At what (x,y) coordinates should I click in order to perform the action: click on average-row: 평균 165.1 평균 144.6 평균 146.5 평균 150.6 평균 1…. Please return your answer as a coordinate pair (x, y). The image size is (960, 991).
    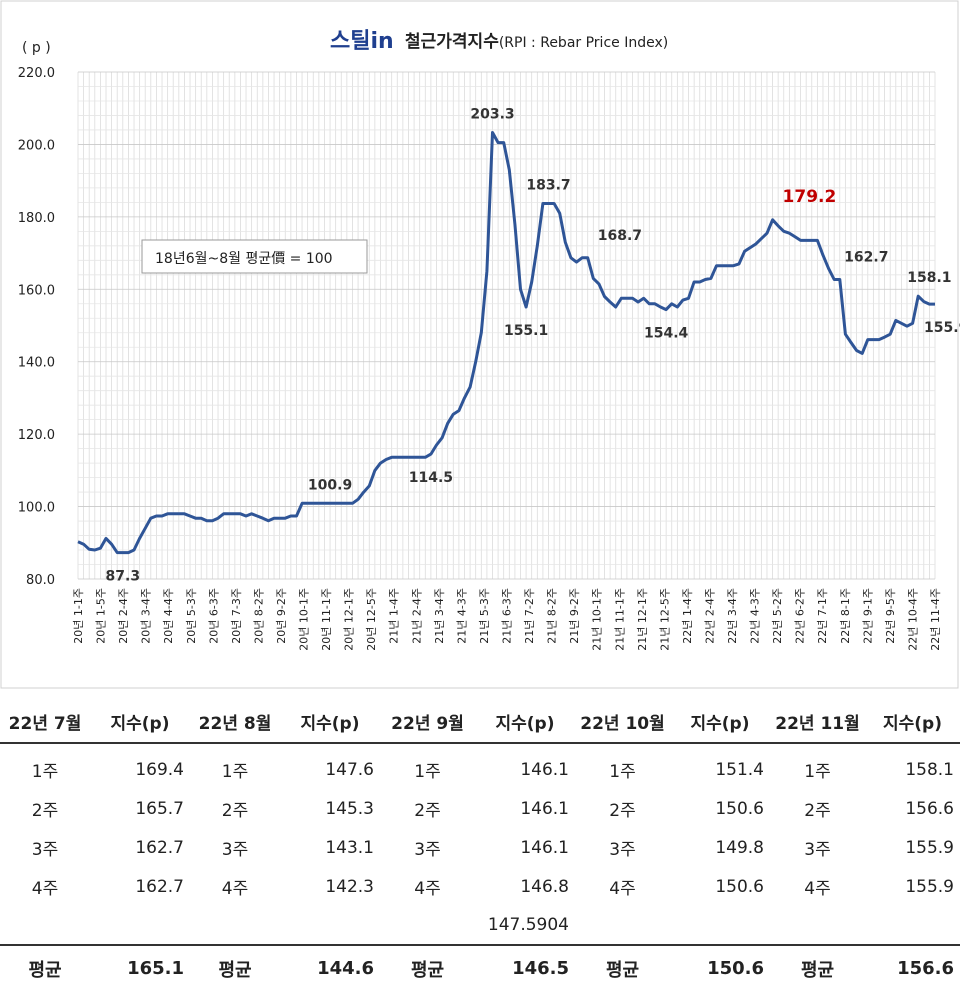
    Looking at the image, I should click on (480, 967).